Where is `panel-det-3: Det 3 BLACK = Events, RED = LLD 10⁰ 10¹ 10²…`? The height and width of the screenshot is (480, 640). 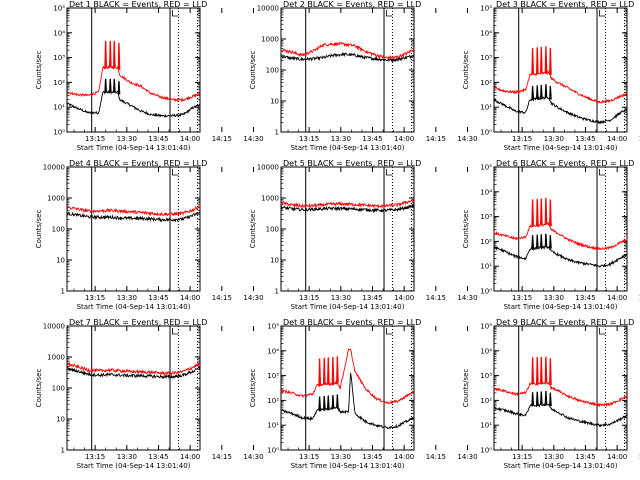
panel-det-3: Det 3 BLACK = Events, RED = LLD 10⁰ 10¹ 10²… is located at coordinates (551, 76).